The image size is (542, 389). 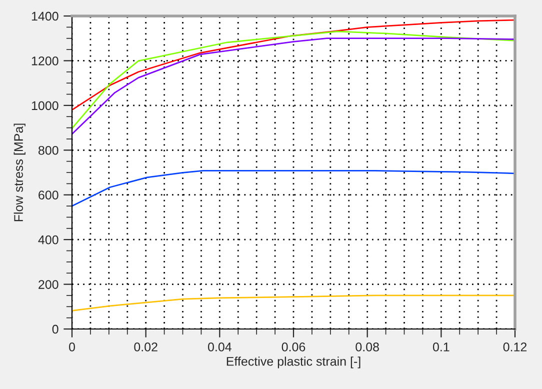 What do you see at coordinates (20, 173) in the screenshot?
I see `y-axis-title: Flow stress [MPa]` at bounding box center [20, 173].